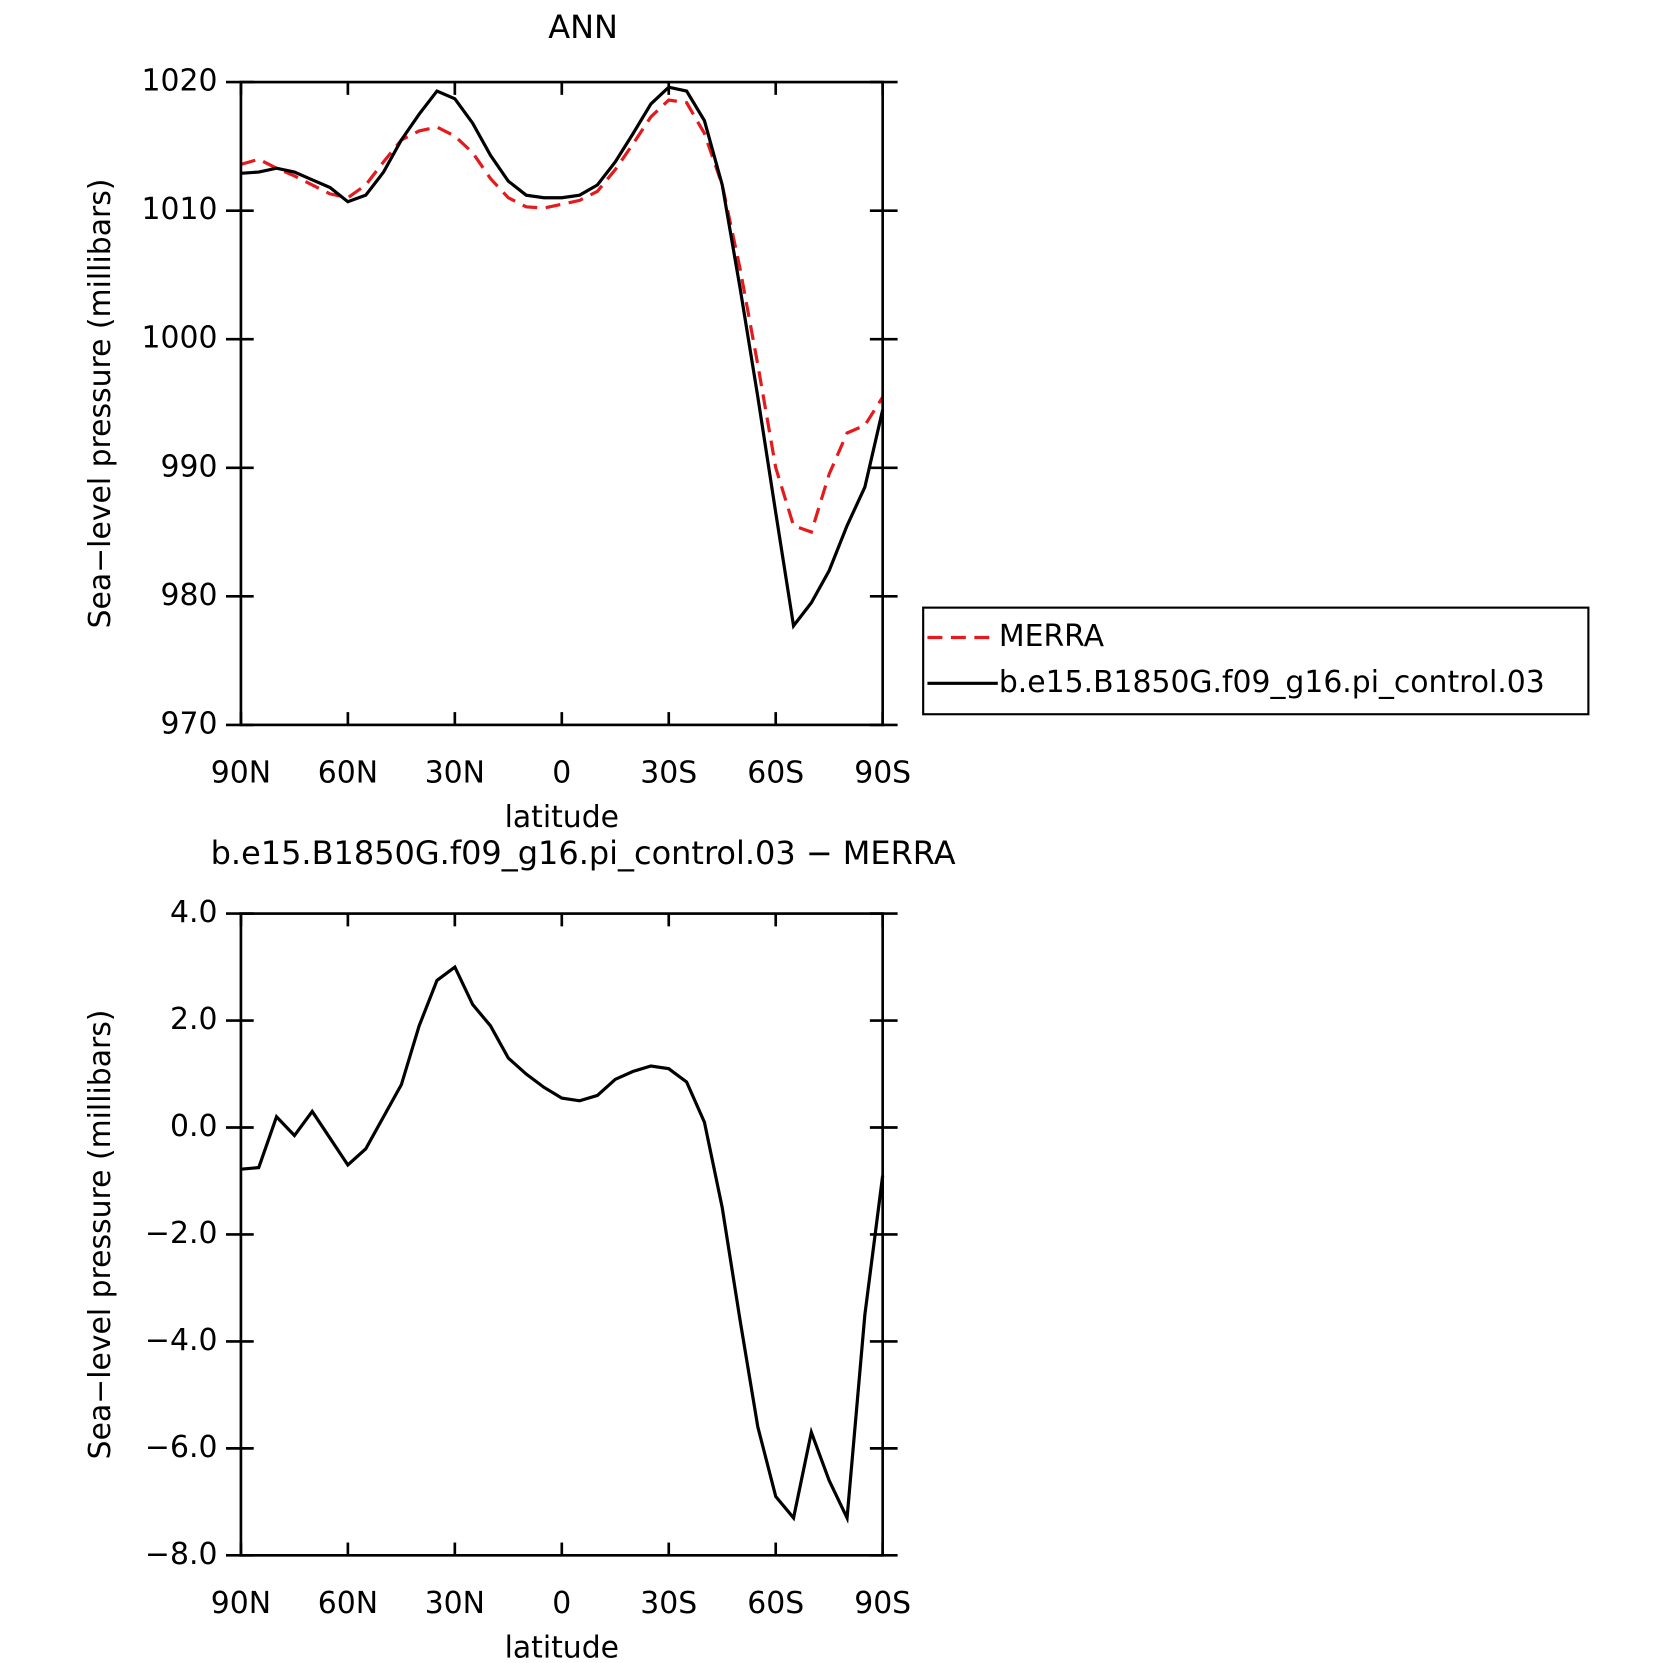 This screenshot has width=1663, height=1663. What do you see at coordinates (193, 1126) in the screenshot?
I see `y-tick-label: 0.0` at bounding box center [193, 1126].